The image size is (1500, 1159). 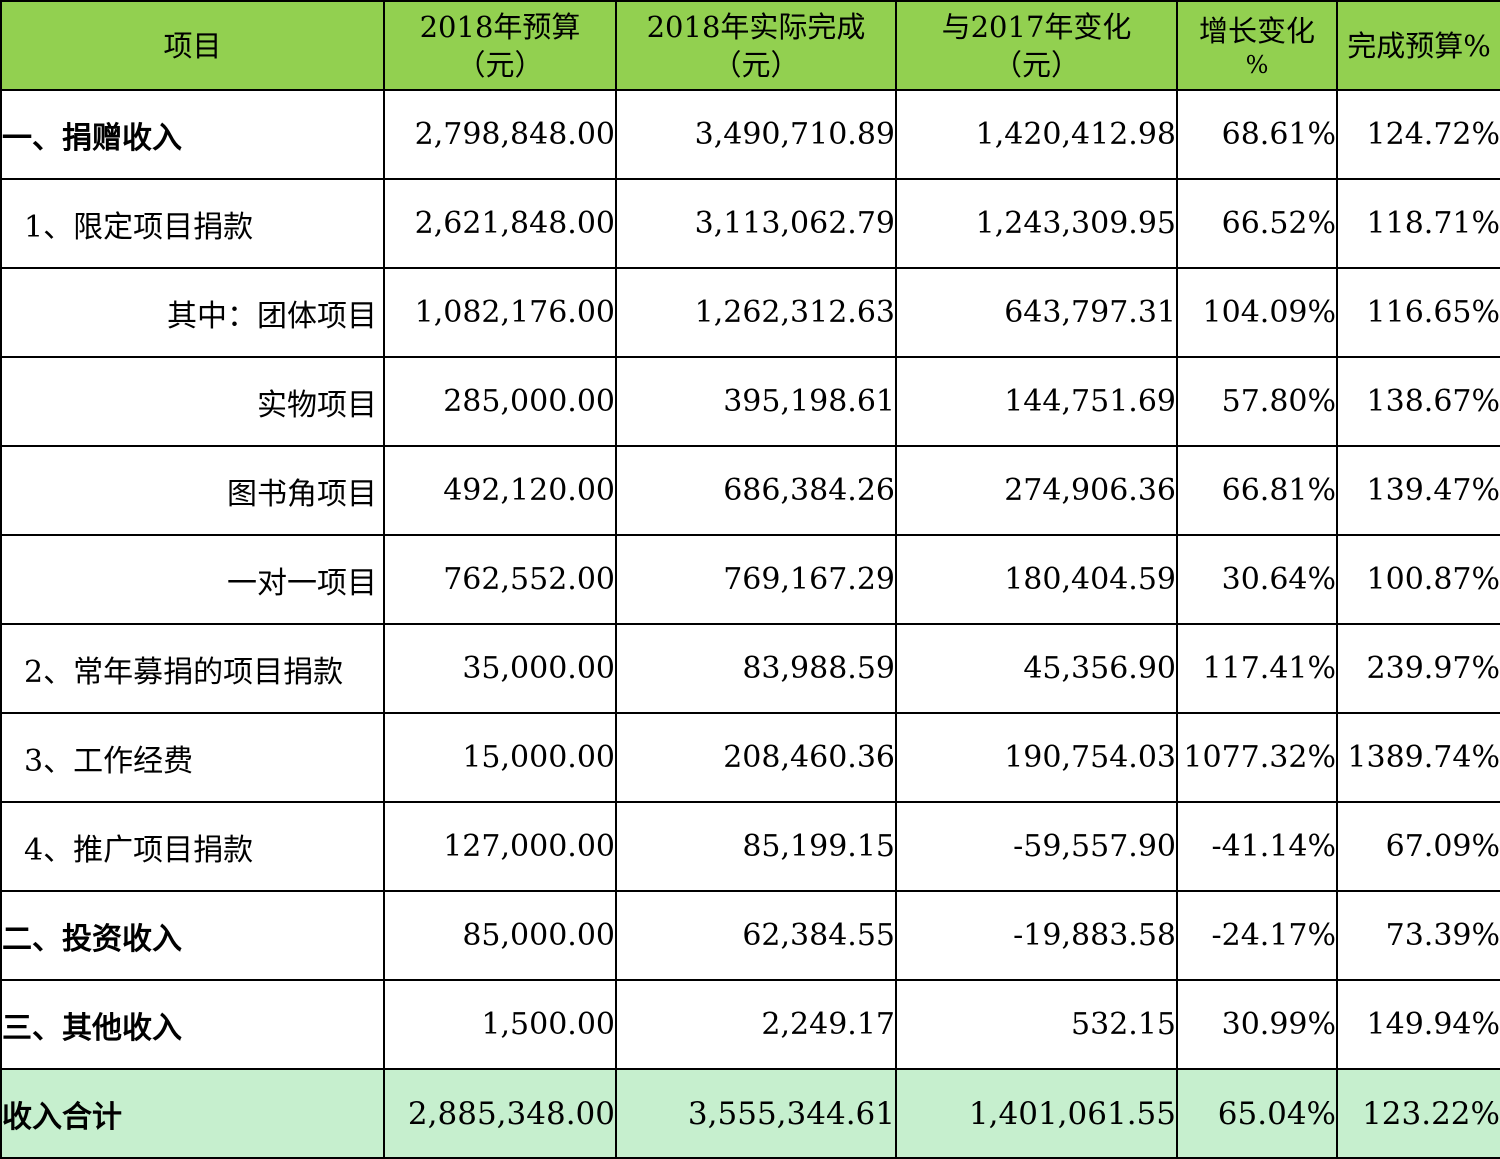 I want to click on row-label: 4、推广项目捐款, so click(x=192, y=846).